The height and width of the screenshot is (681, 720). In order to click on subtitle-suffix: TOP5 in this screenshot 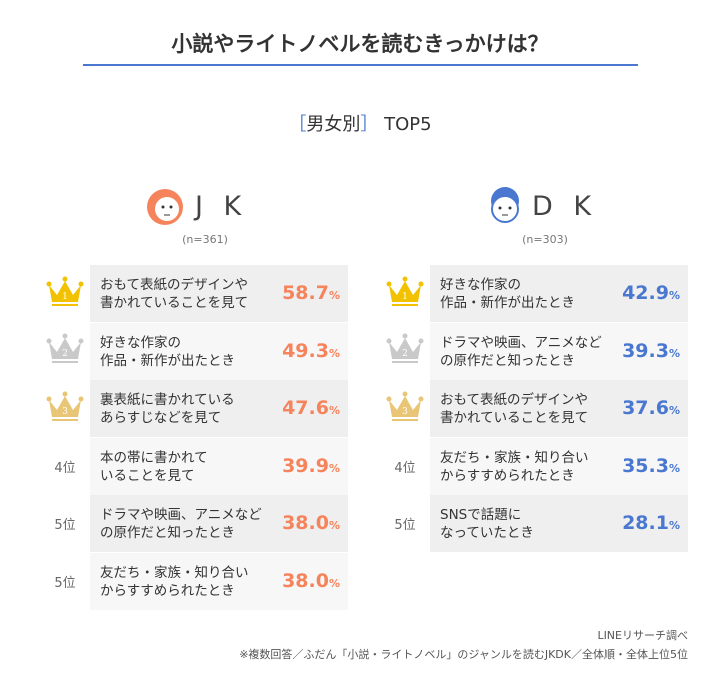, I will do `click(408, 124)`.